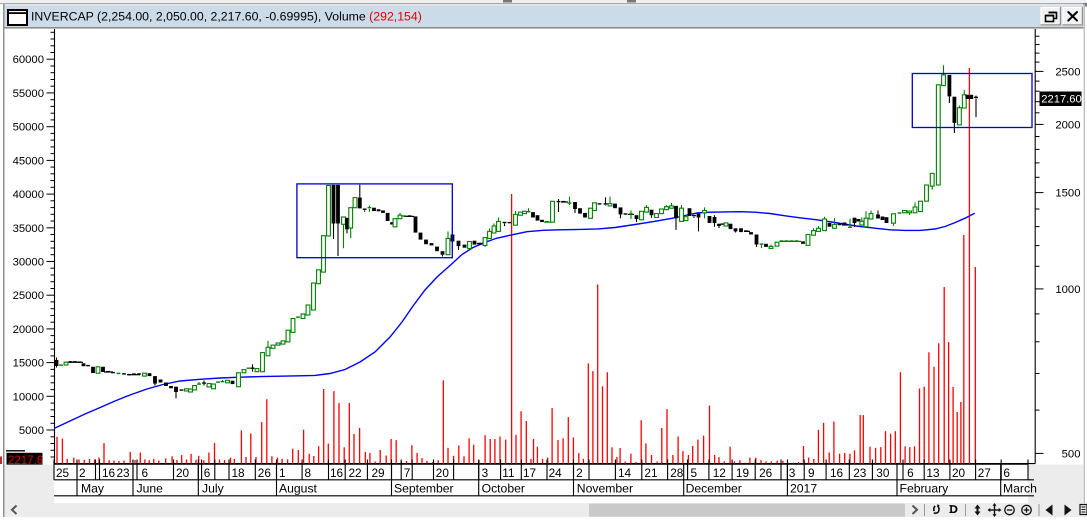 The image size is (1087, 522). Describe the element at coordinates (677, 473) in the screenshot. I see `svg-text: 28` at that location.